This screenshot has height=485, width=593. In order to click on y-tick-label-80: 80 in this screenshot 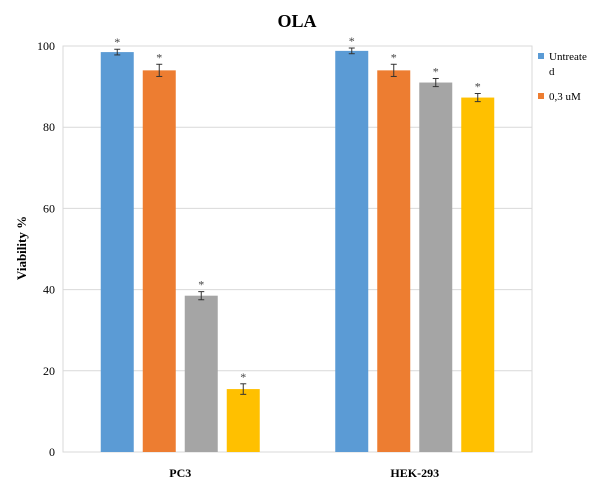, I will do `click(49, 127)`.